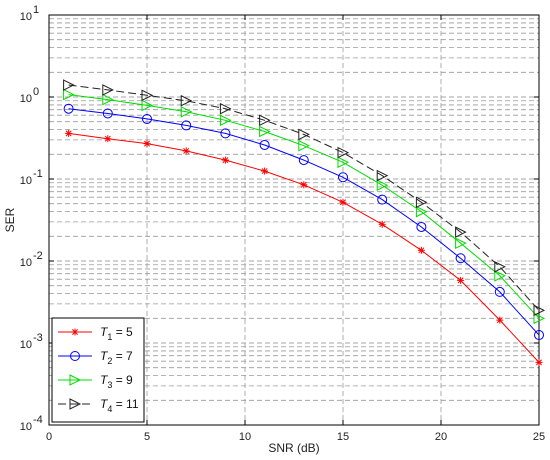 The width and height of the screenshot is (550, 460). Describe the element at coordinates (98, 405) in the screenshot. I see `legend-entry-4: T4 = 11` at that location.